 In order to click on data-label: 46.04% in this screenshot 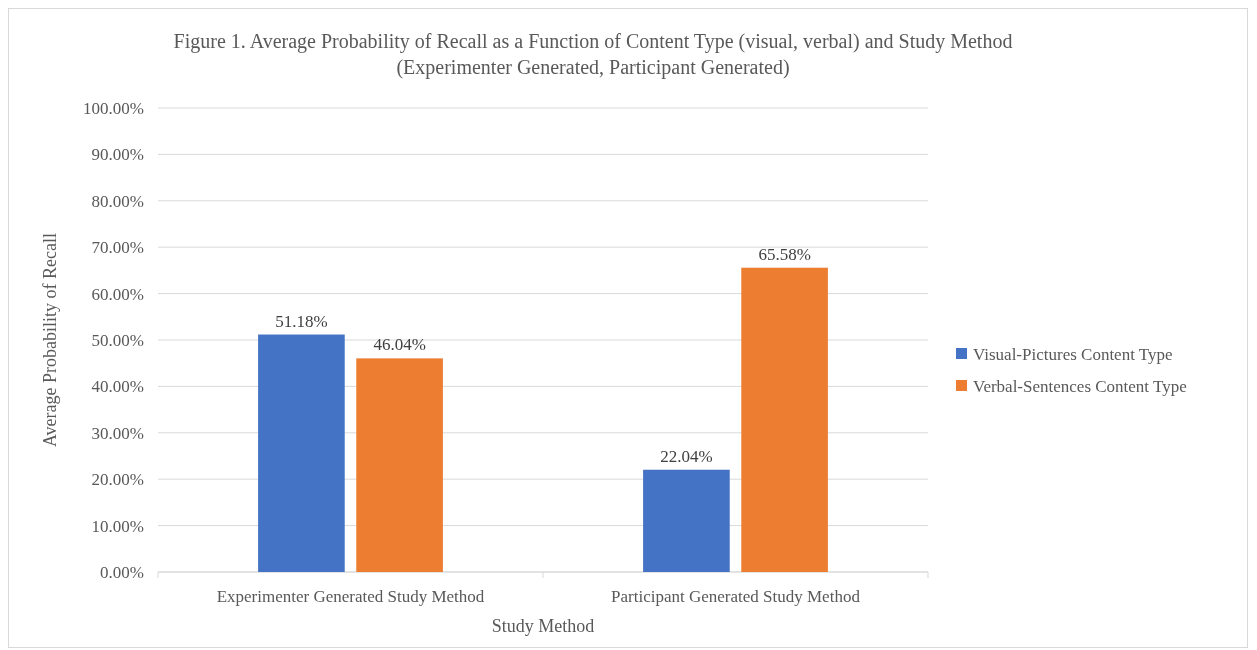, I will do `click(399, 345)`.